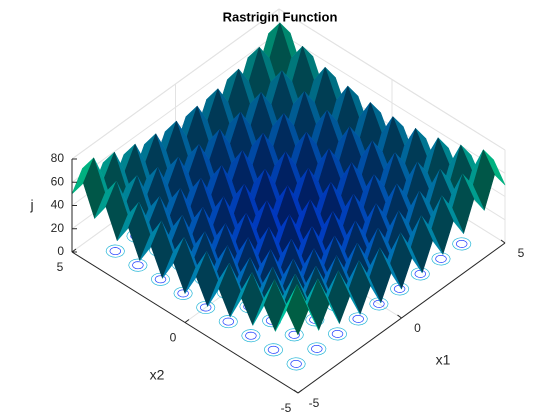 The height and width of the screenshot is (420, 560). I want to click on z-tick-label: 60, so click(58, 181).